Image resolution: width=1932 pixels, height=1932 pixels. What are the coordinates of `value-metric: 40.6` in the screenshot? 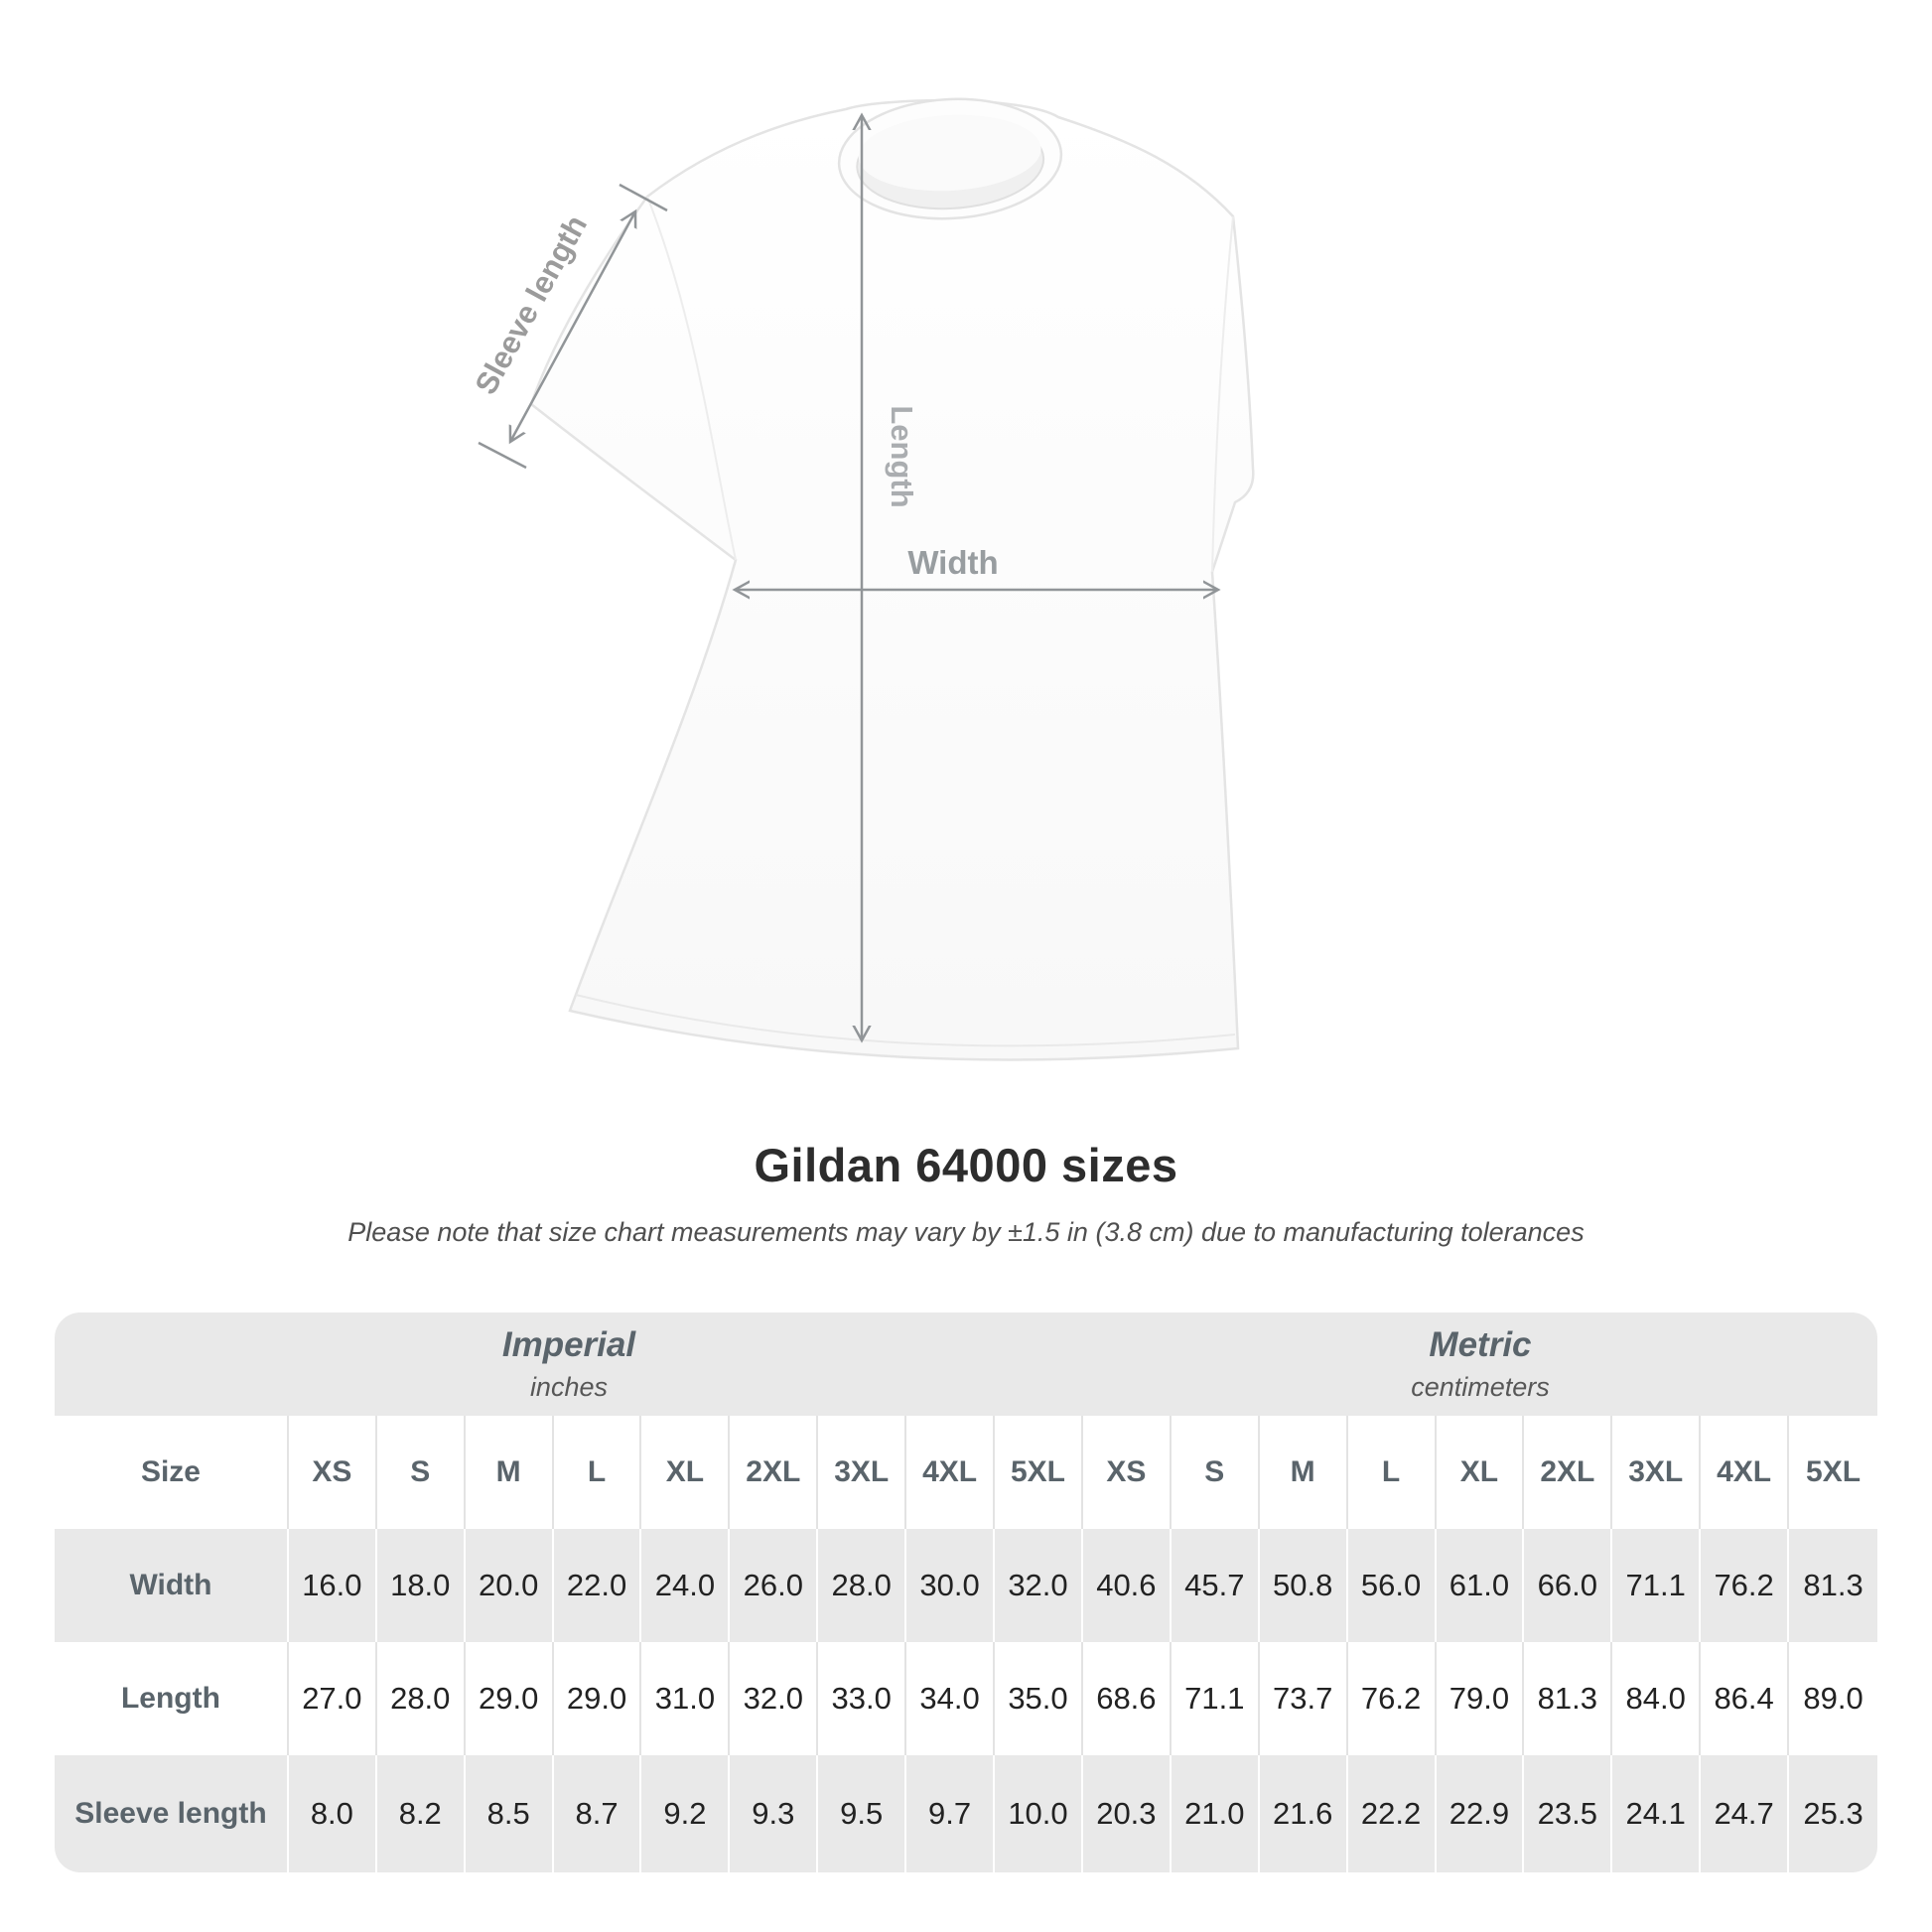 It's located at (1127, 1586).